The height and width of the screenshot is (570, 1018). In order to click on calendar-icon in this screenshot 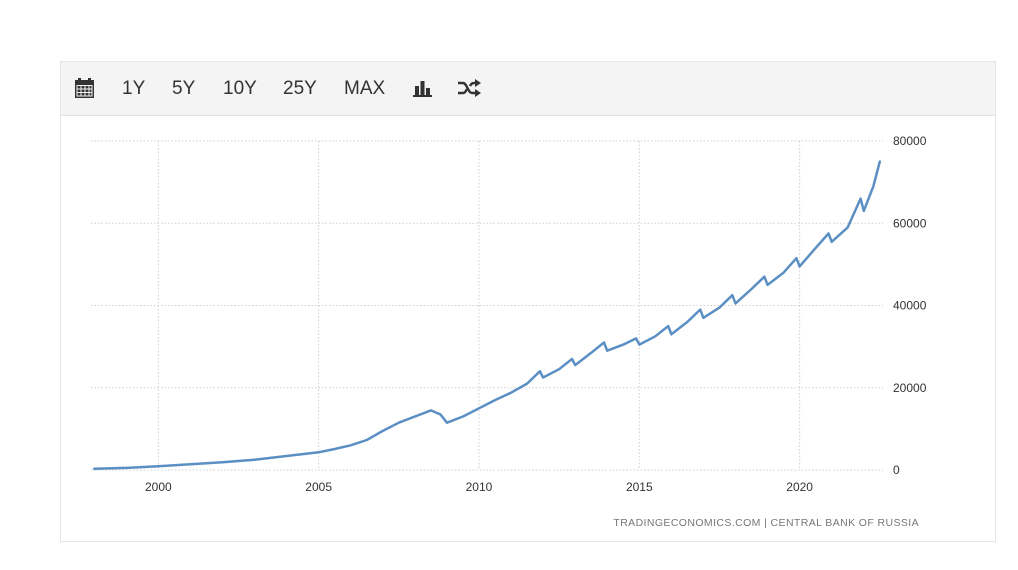, I will do `click(84, 90)`.